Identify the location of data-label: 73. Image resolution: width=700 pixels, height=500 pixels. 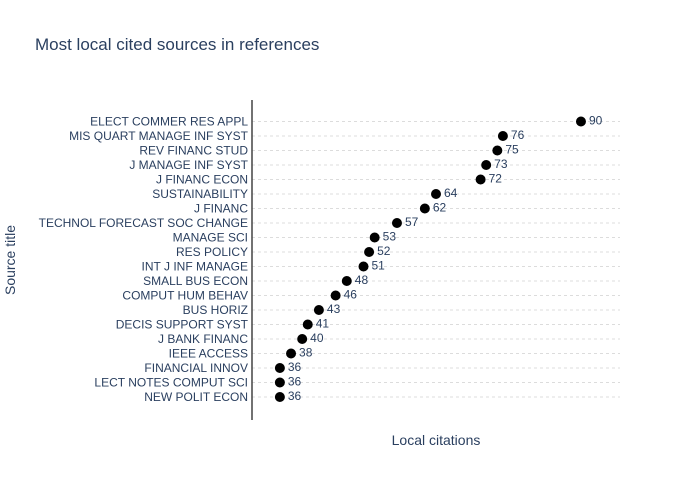
(501, 164).